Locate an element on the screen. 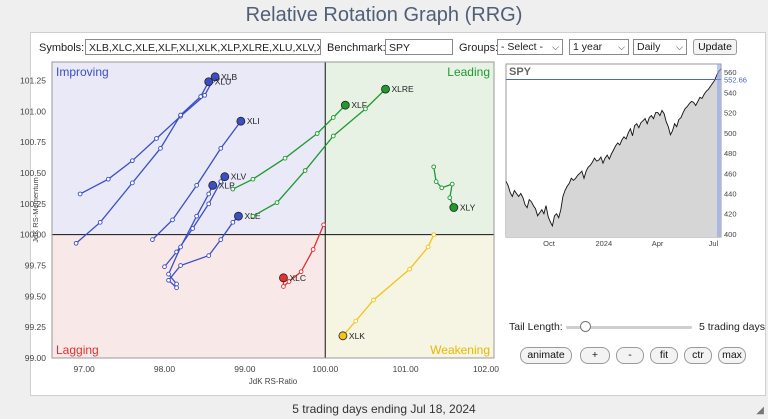  fit-button: fit is located at coordinates (664, 355).